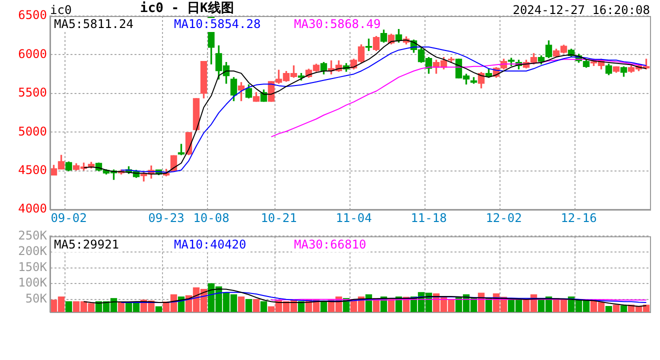 This screenshot has height=360, width=660. Describe the element at coordinates (32, 170) in the screenshot. I see `y-tick-label: 4500` at that location.